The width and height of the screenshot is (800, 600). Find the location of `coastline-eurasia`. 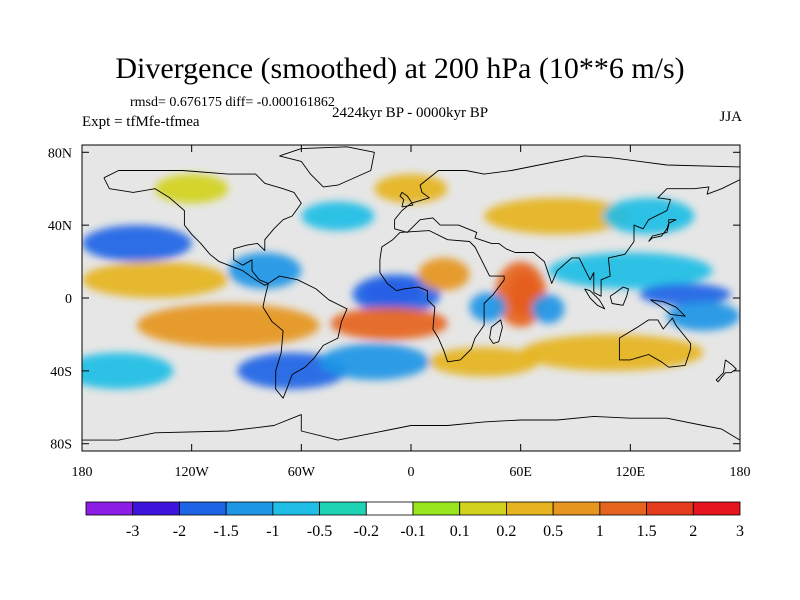

coastline-eurasia is located at coordinates (567, 226).